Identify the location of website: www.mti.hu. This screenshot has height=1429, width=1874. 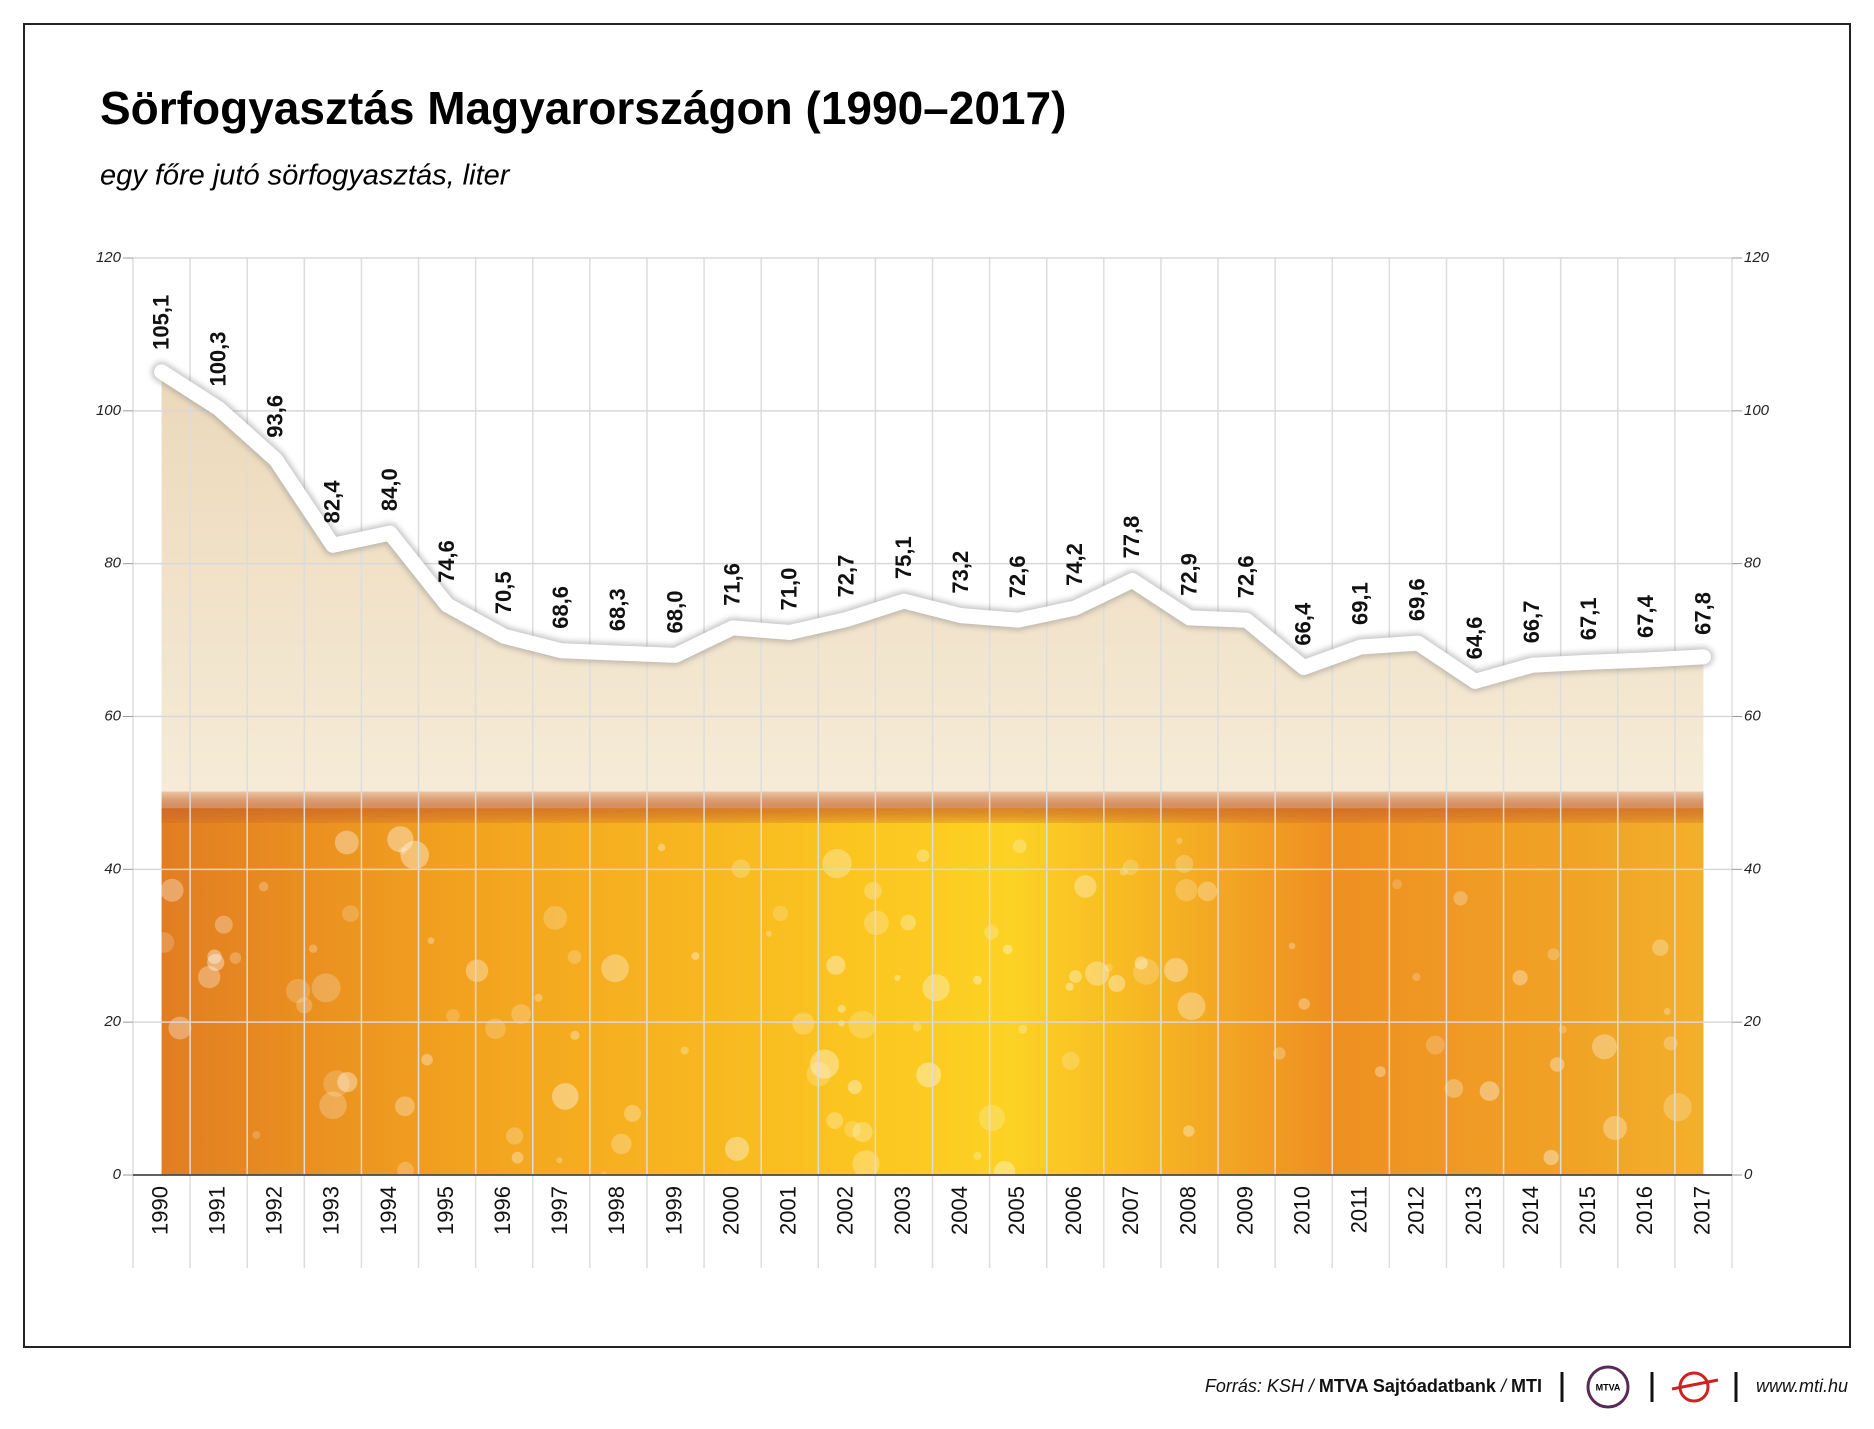
(1802, 1386).